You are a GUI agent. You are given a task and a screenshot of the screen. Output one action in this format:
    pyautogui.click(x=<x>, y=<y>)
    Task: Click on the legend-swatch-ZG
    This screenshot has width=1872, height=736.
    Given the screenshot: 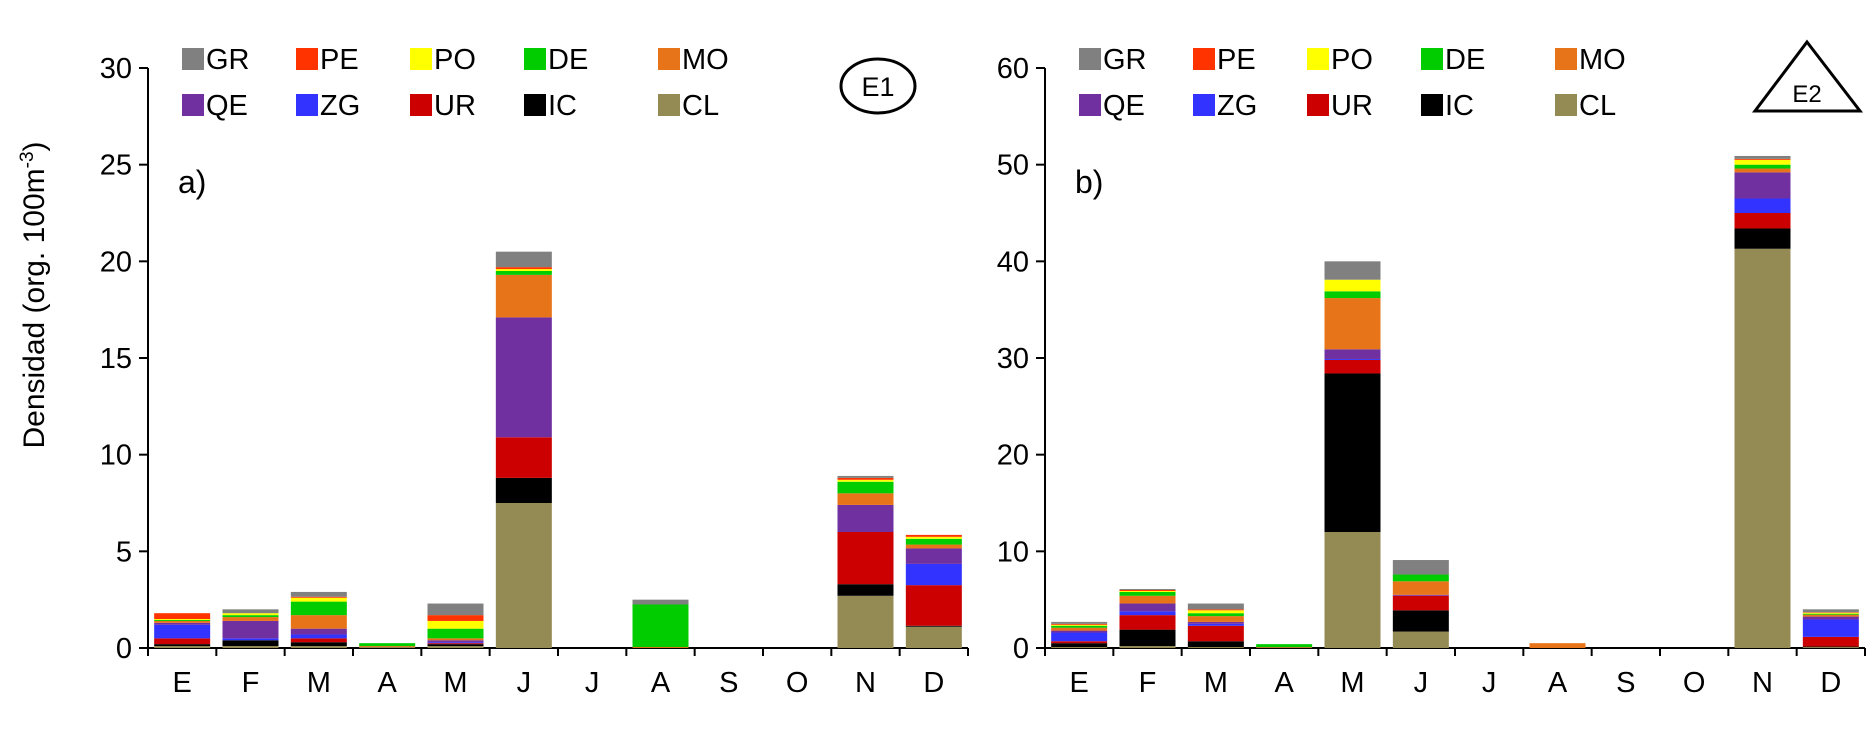 What is the action you would take?
    pyautogui.click(x=307, y=105)
    